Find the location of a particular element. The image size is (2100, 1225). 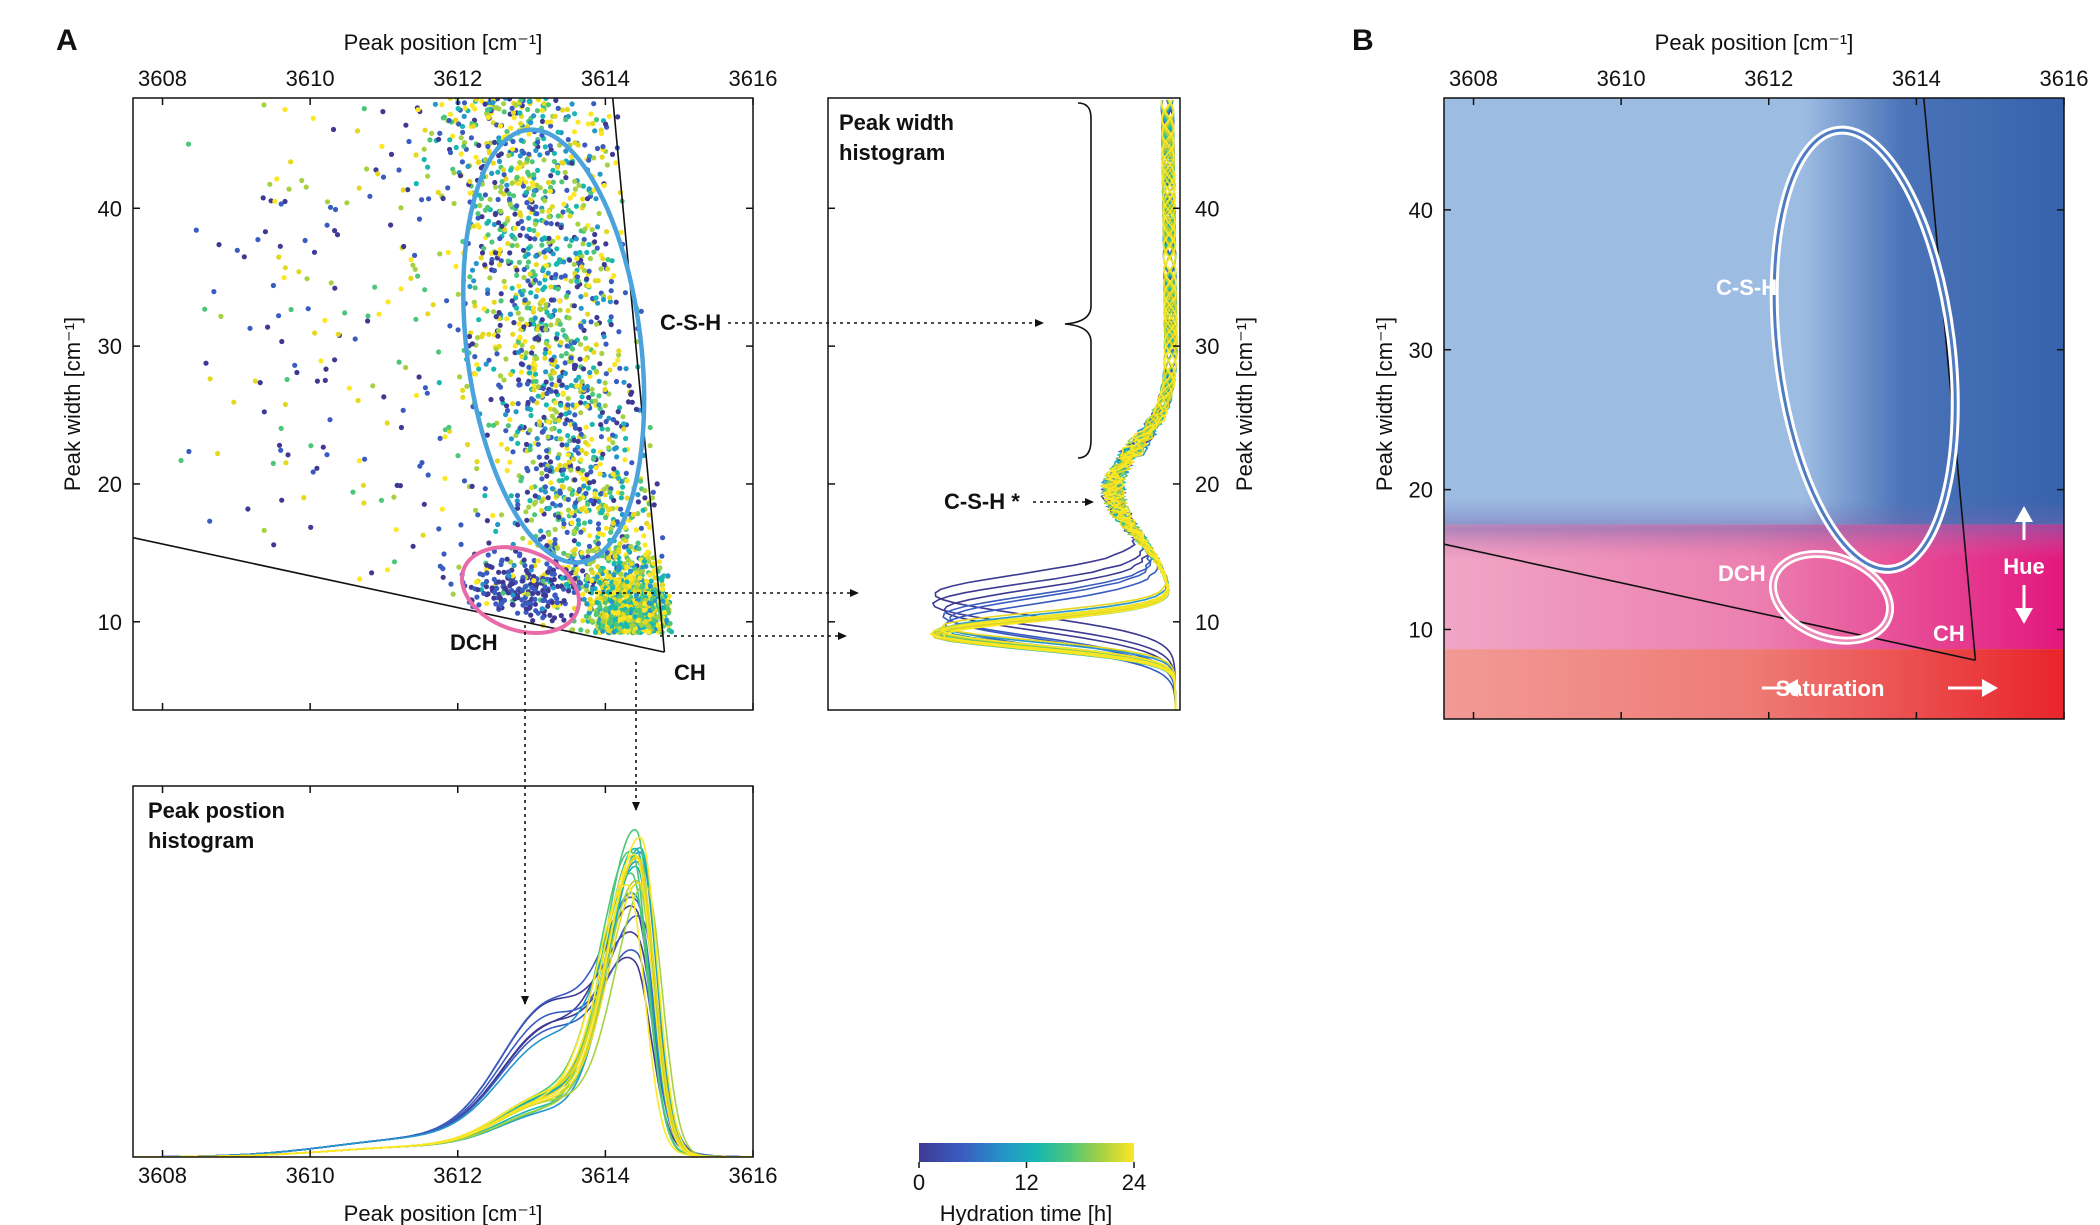

width-histogram: 10 20 30 40 Peak width histogram C-S-H * is located at coordinates (1023, 404).